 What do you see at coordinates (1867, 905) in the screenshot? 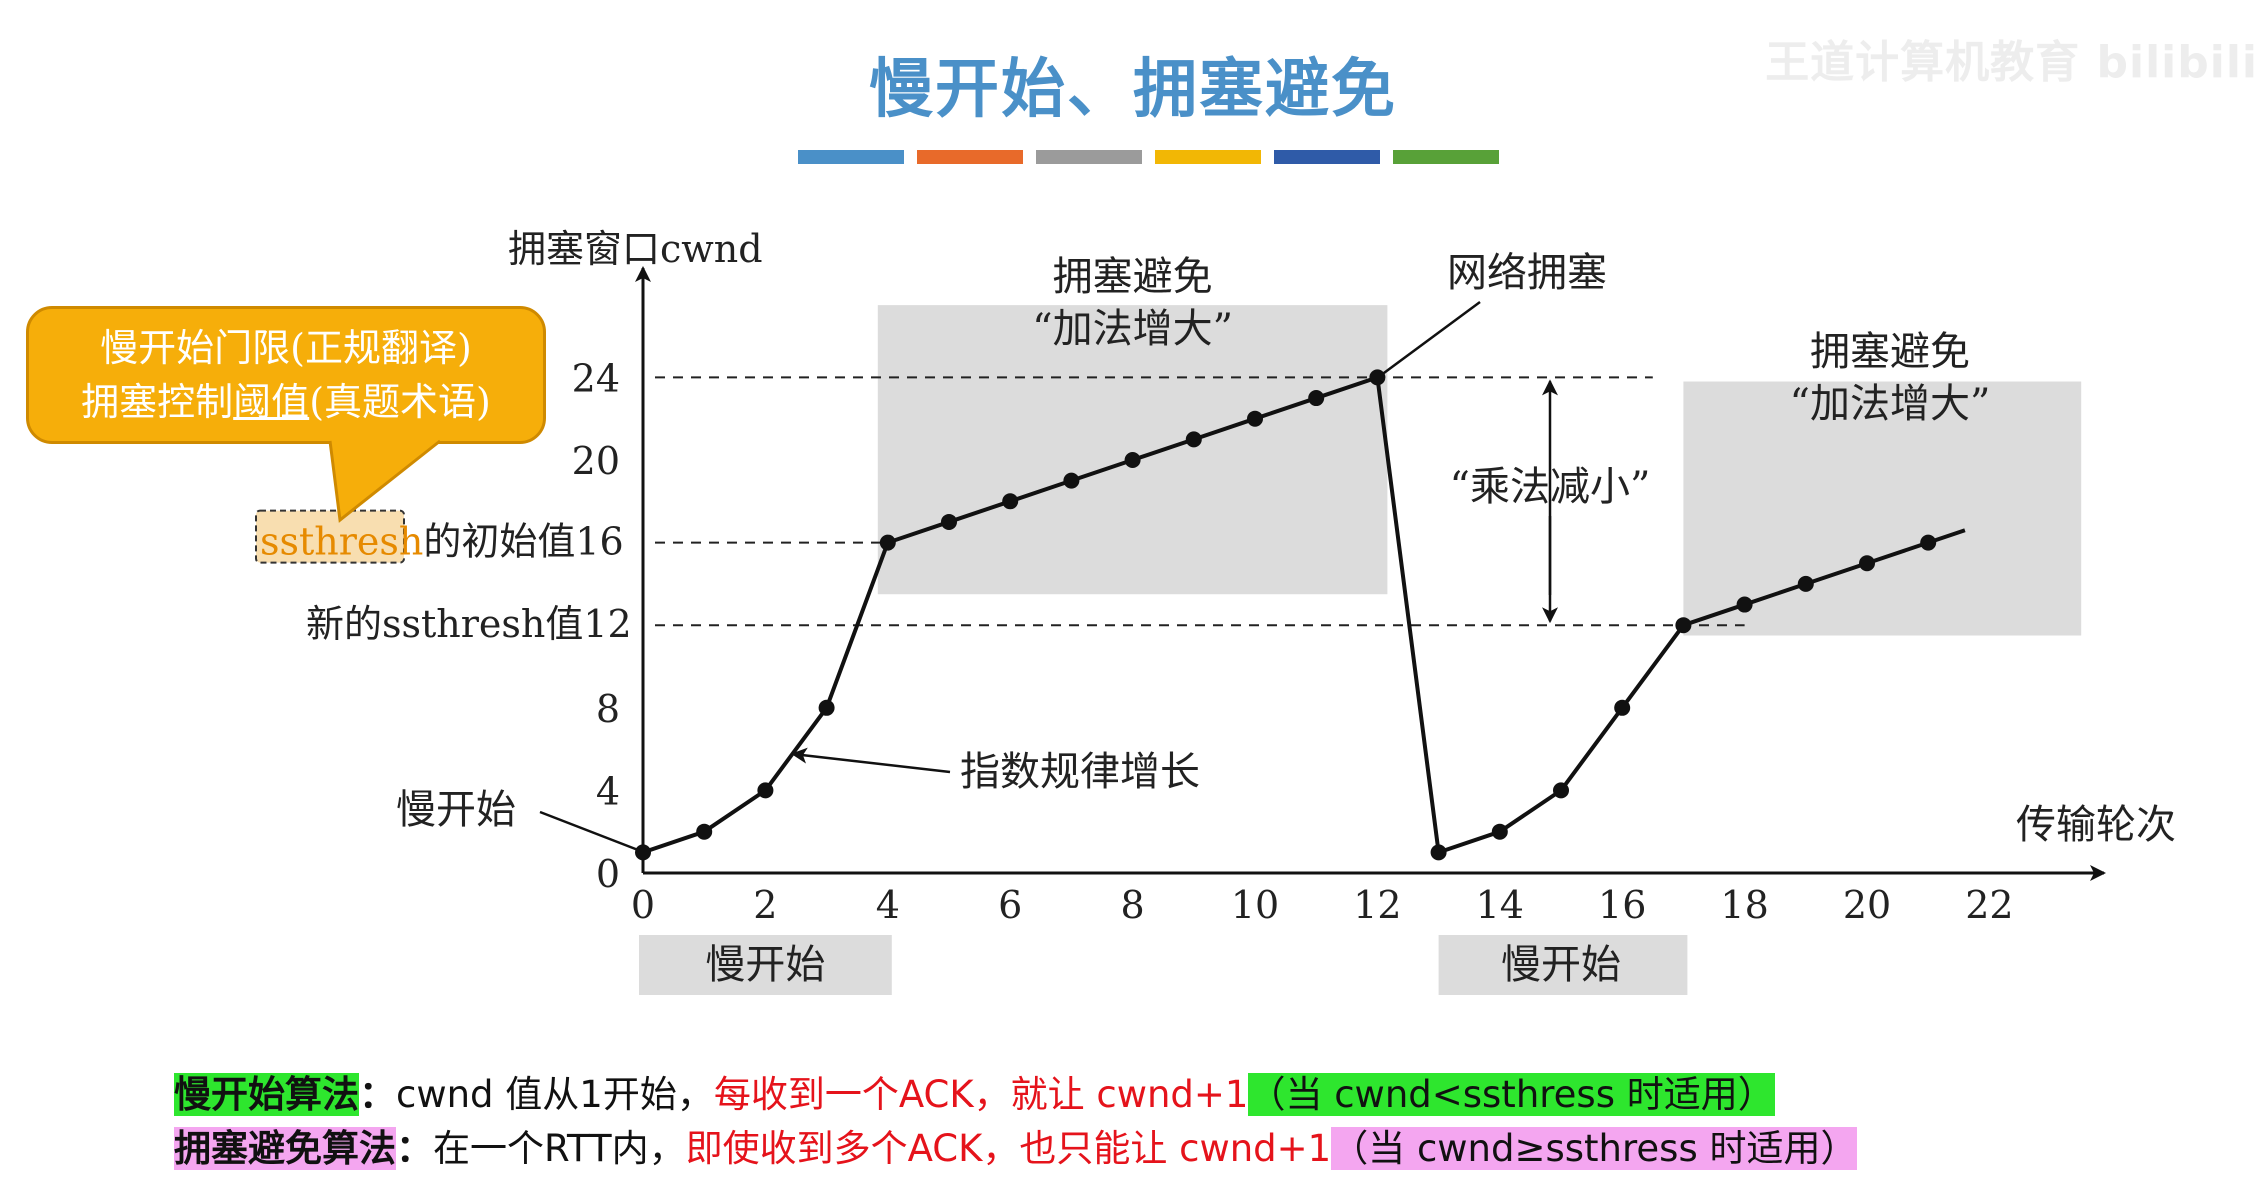
I see `x-tick-label: 20` at bounding box center [1867, 905].